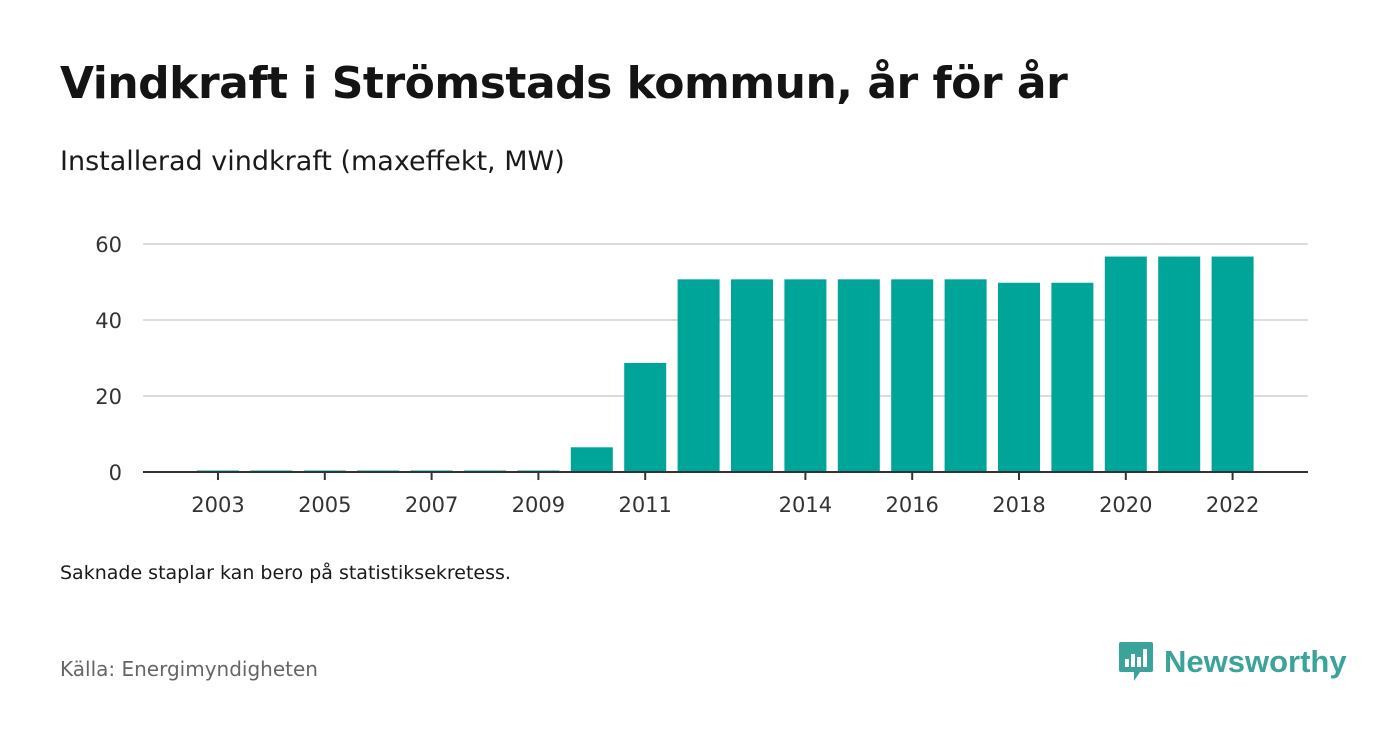  What do you see at coordinates (1072, 377) in the screenshot?
I see `bar-2019` at bounding box center [1072, 377].